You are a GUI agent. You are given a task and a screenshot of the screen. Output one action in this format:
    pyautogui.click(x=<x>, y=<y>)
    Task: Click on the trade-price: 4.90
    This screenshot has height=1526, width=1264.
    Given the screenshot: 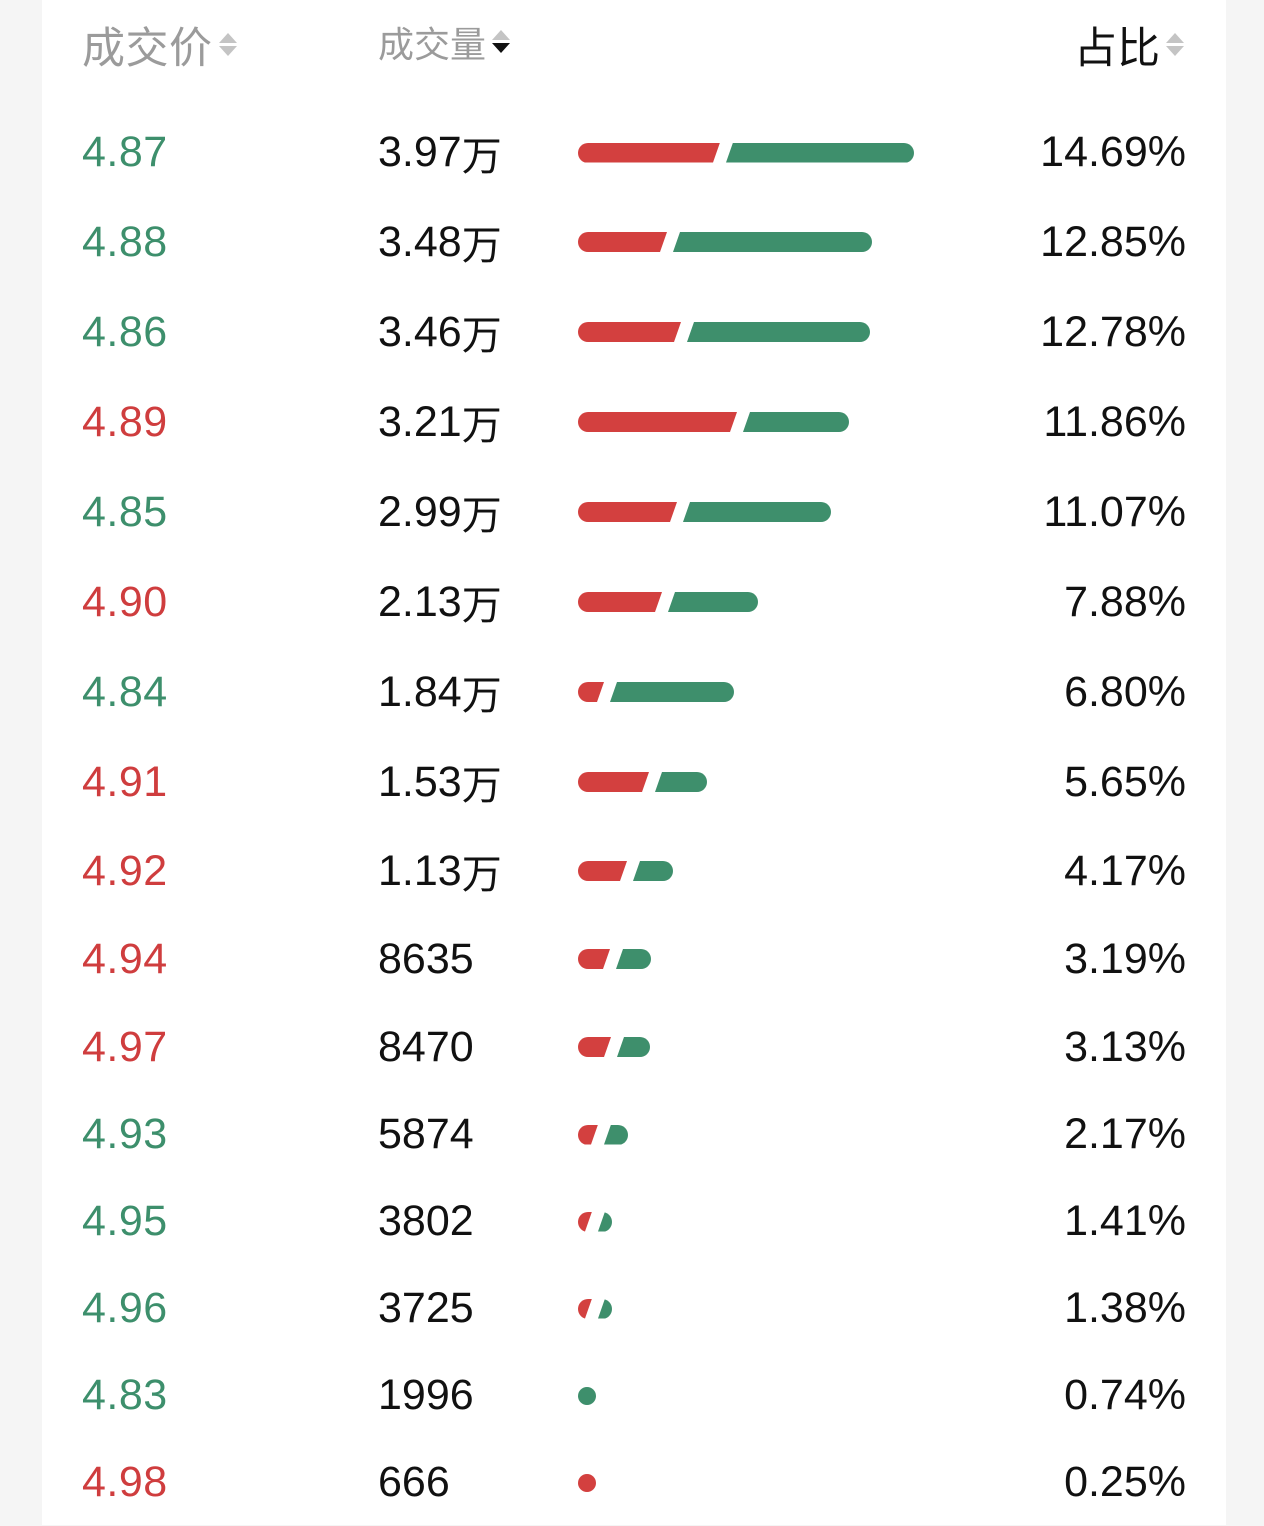 What is the action you would take?
    pyautogui.click(x=125, y=601)
    